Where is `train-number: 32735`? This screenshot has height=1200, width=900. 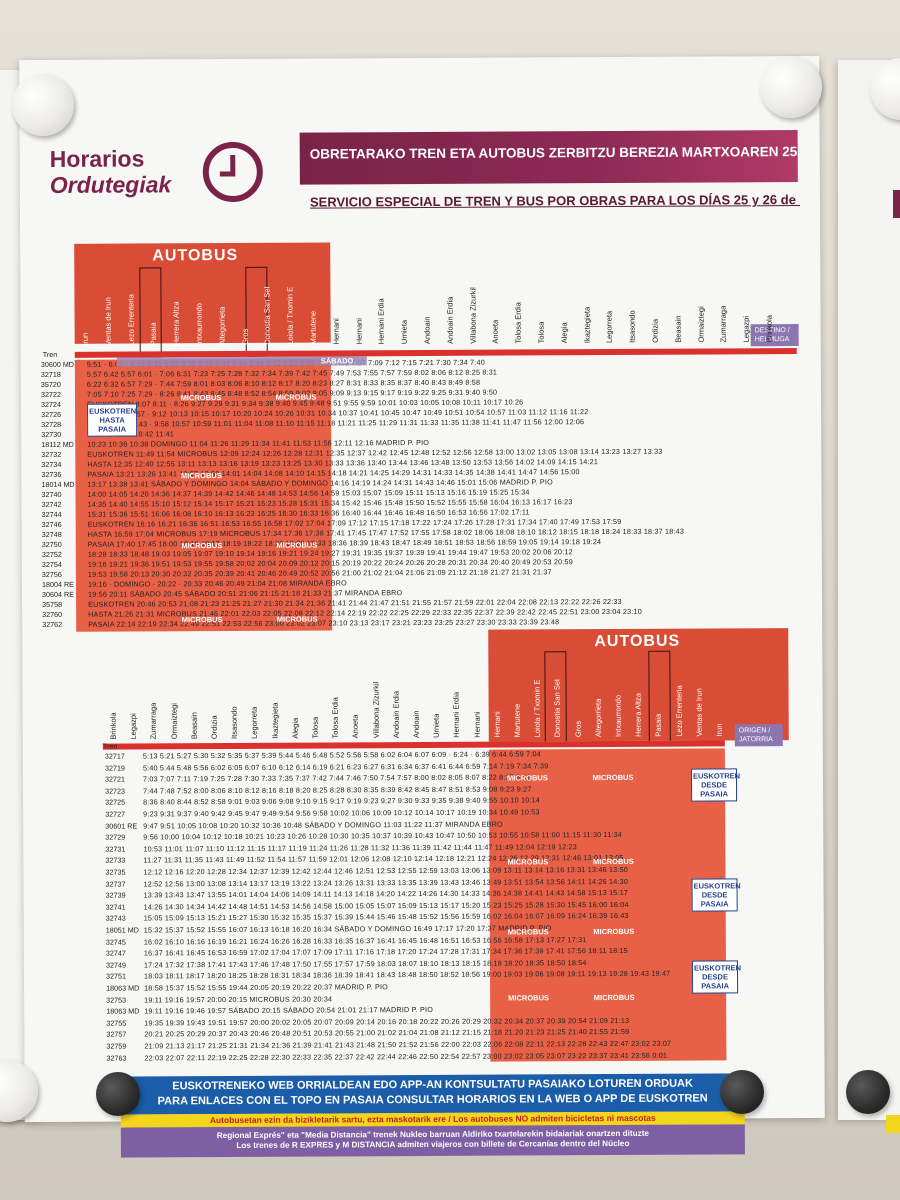 train-number: 32735 is located at coordinates (115, 872).